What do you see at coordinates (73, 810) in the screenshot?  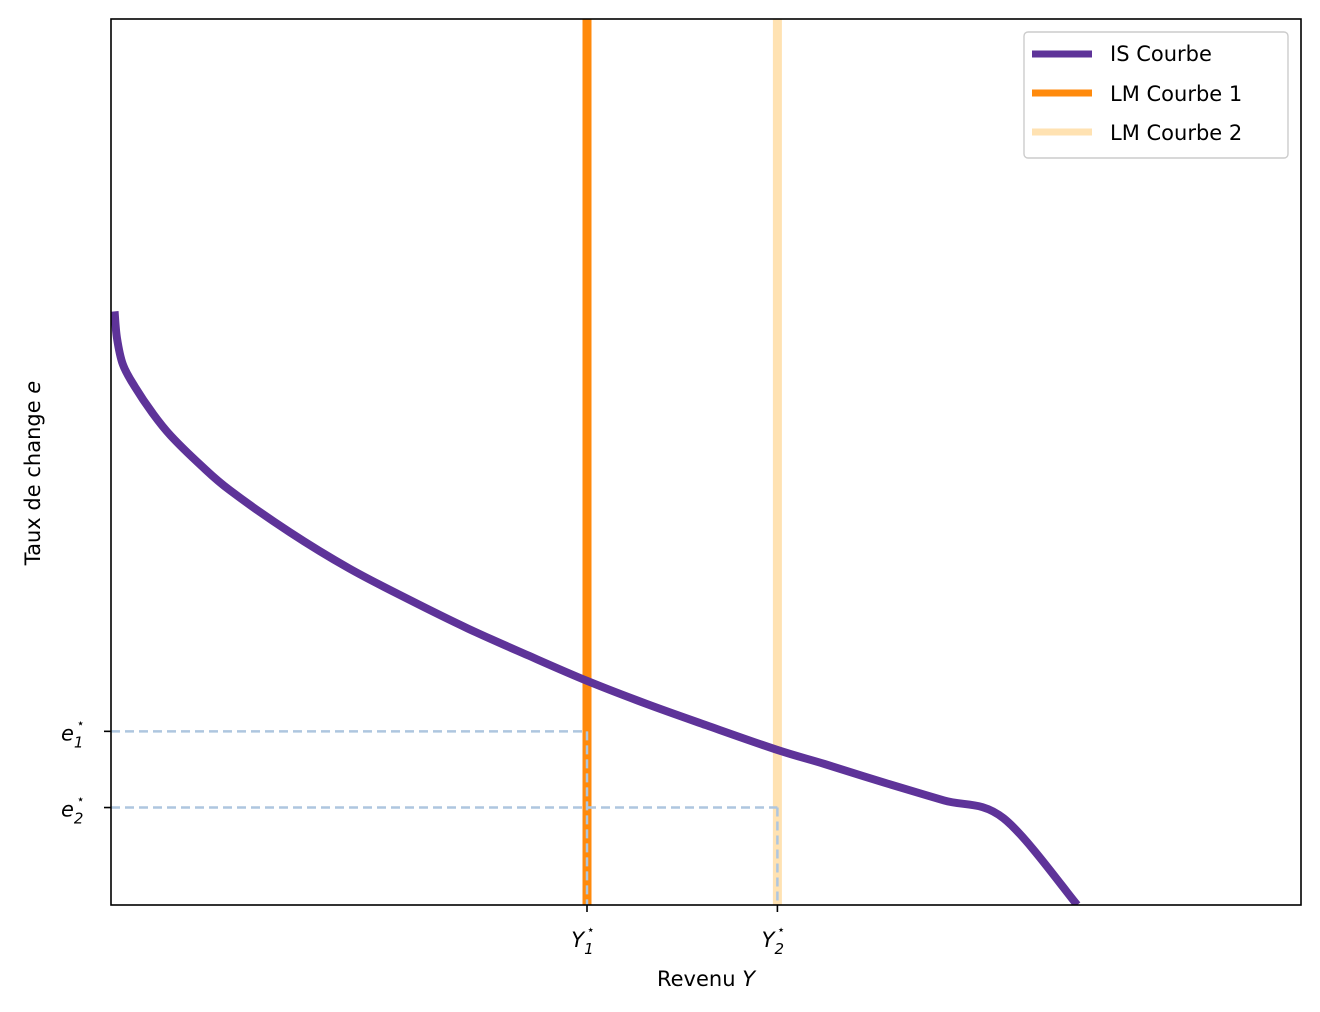 I see `y-tick-label-2: e2⋆` at bounding box center [73, 810].